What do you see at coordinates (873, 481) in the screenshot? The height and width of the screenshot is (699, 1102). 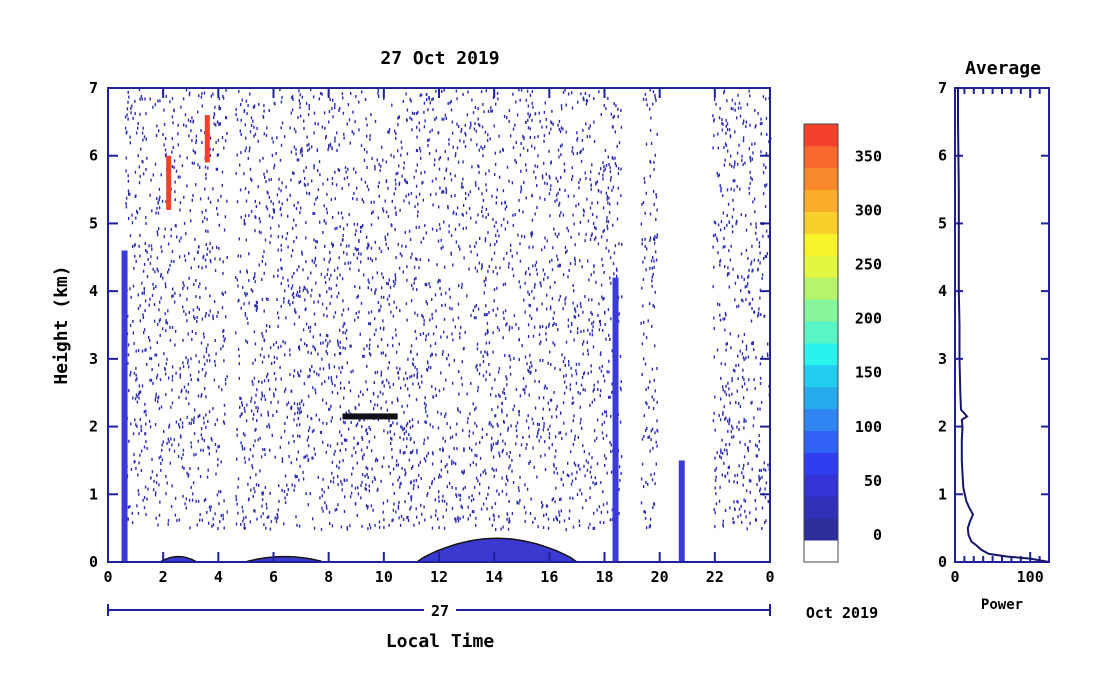 I see `colorbar-tick-label: 50` at bounding box center [873, 481].